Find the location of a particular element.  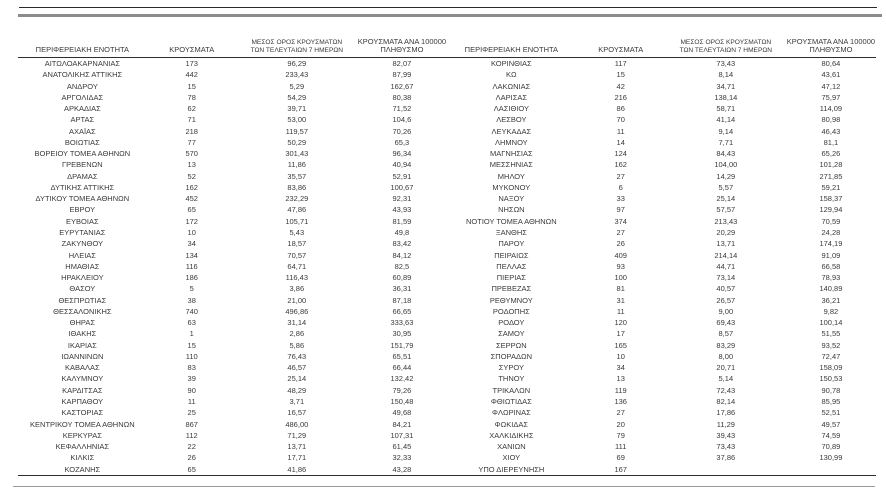

table-row: ΚΩ 15 8,14 43,61 is located at coordinates (661, 74).